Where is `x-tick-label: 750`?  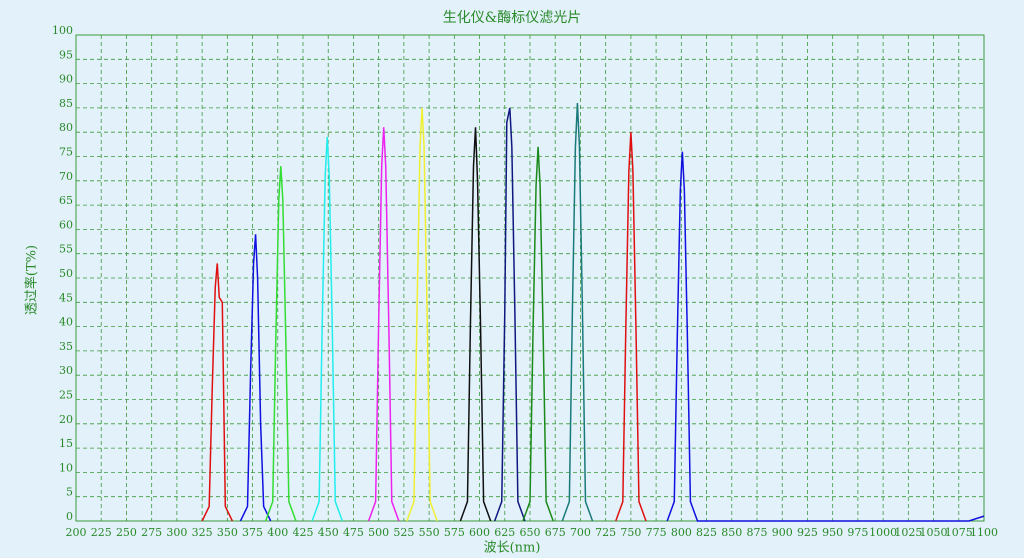 x-tick-label: 750 is located at coordinates (630, 532).